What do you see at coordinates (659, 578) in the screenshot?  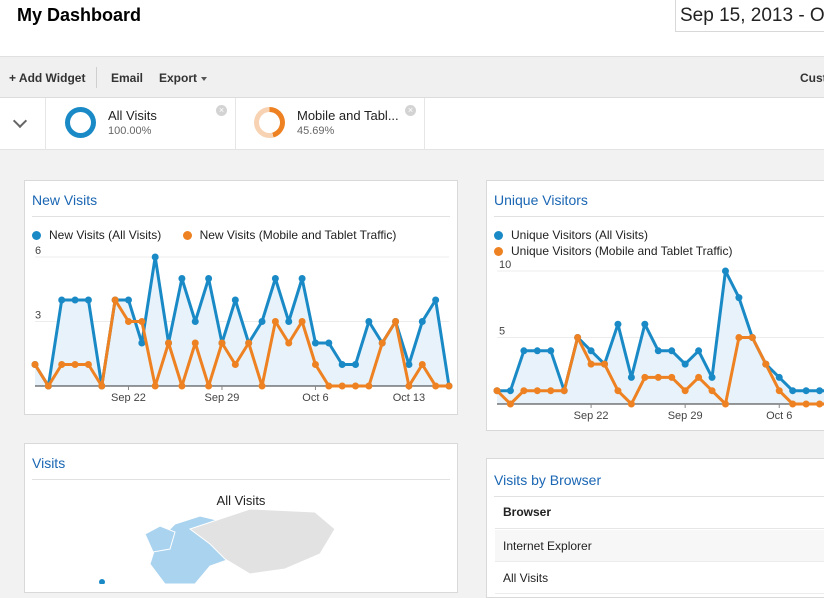 I see `table-row: All Visits` at bounding box center [659, 578].